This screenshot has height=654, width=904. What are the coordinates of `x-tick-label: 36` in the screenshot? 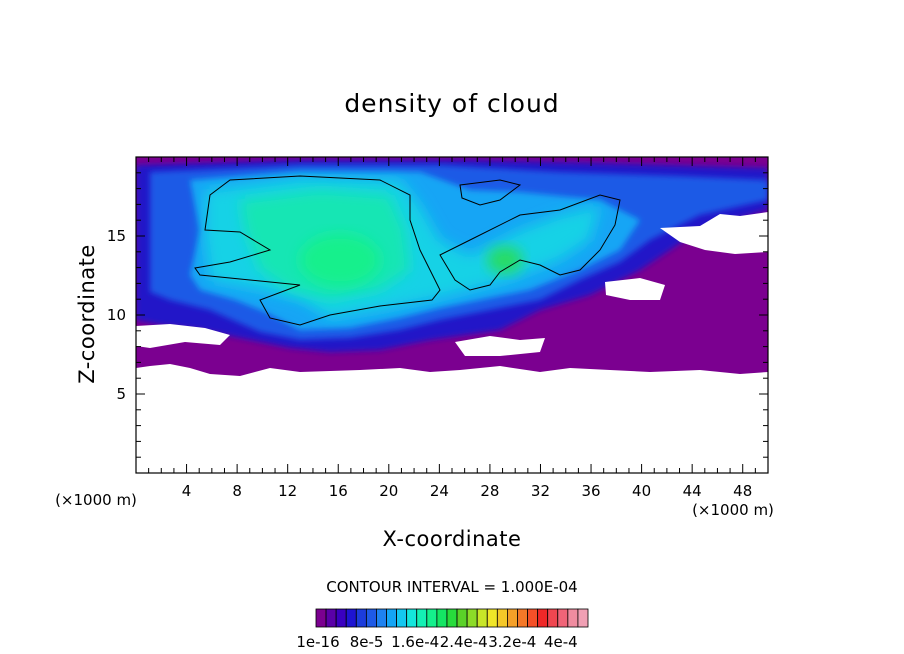 It's located at (590, 491).